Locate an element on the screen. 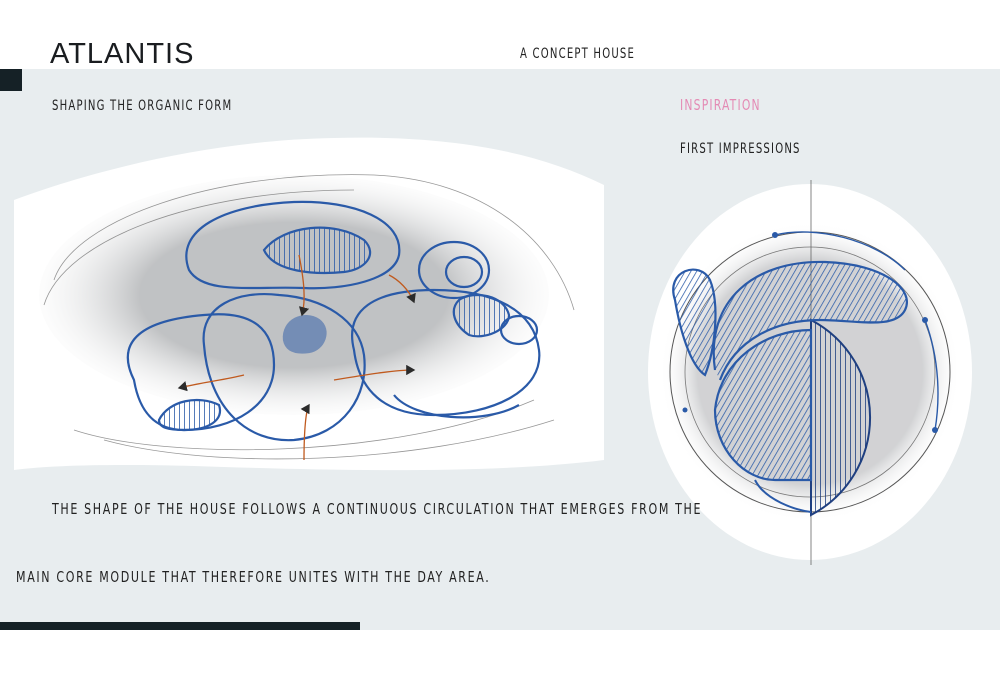 The image size is (1000, 700). corner-accent-block is located at coordinates (11, 80).